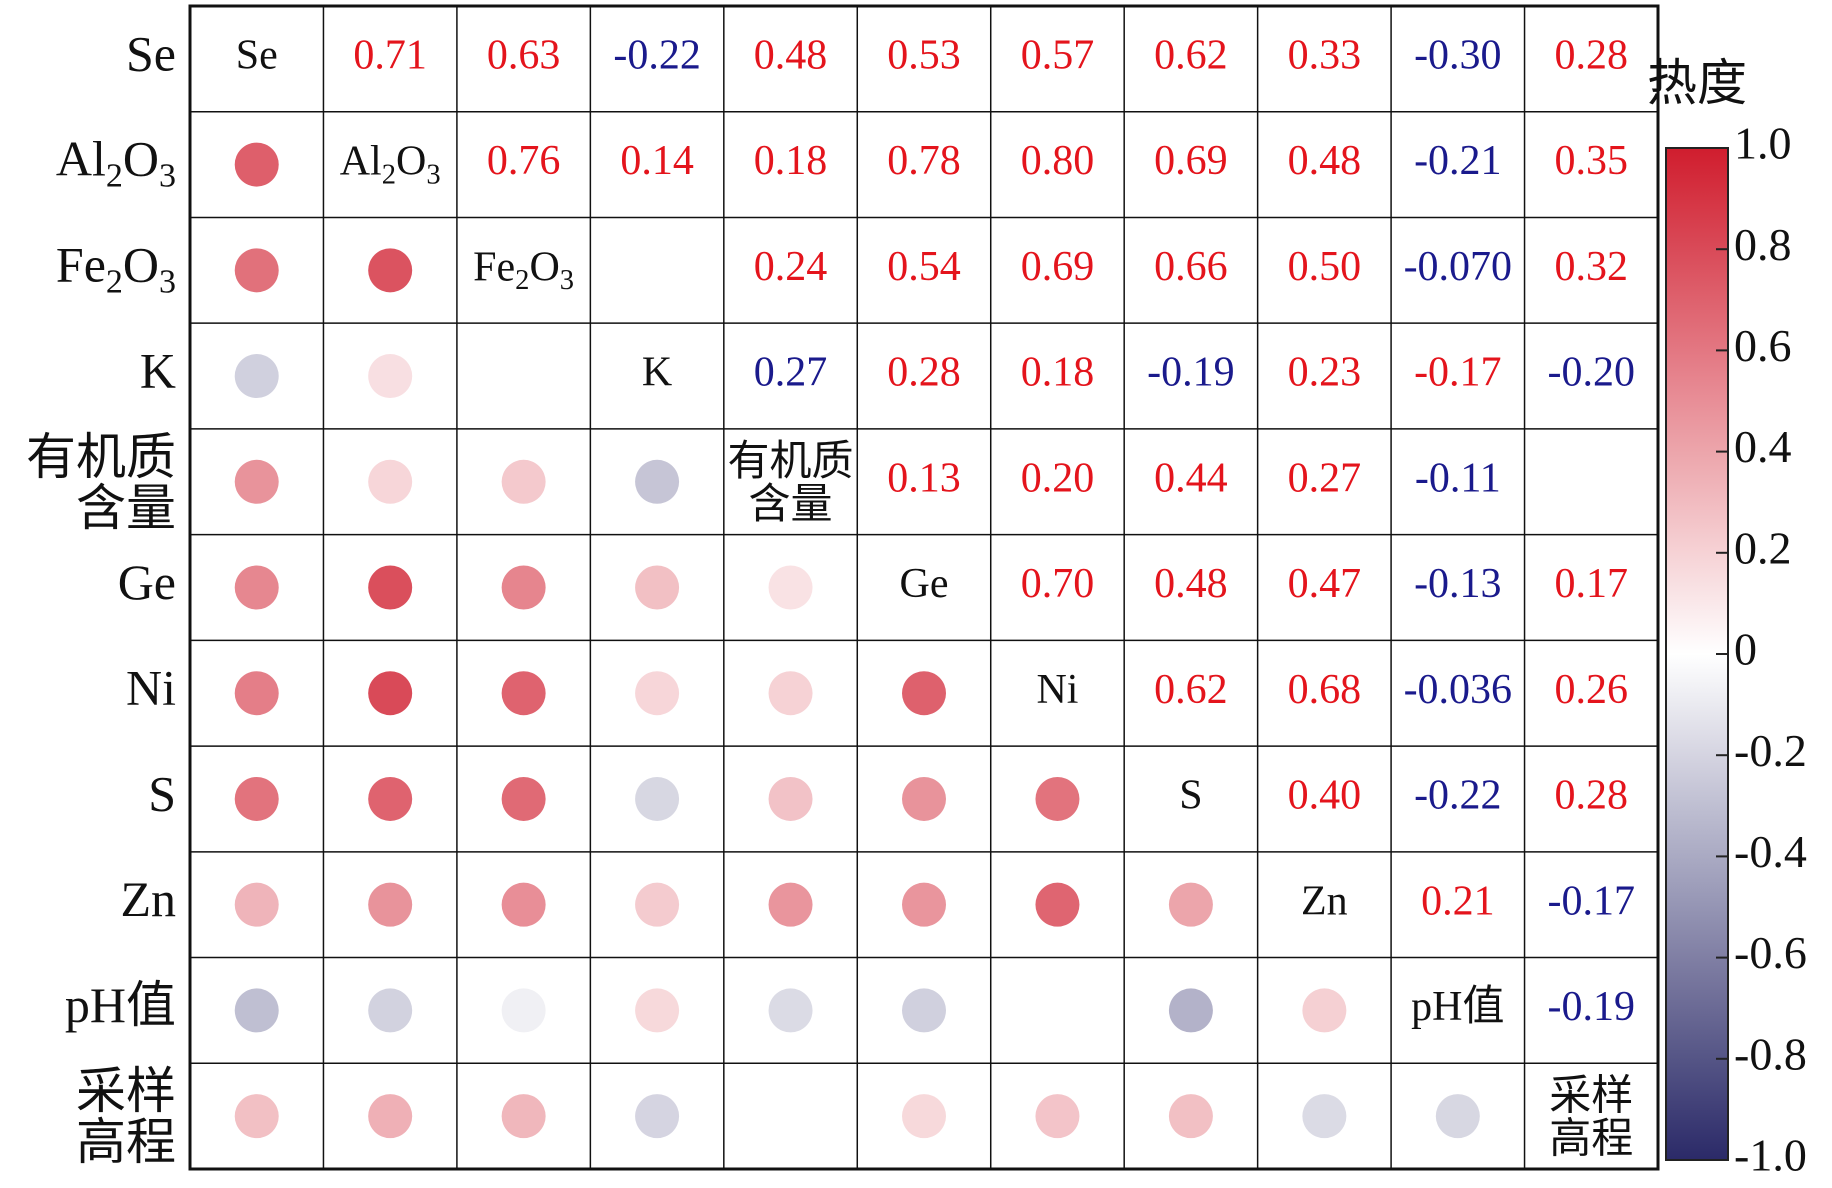 This screenshot has width=1832, height=1188. Describe the element at coordinates (101, 457) in the screenshot. I see `label-line: 有机质` at that location.